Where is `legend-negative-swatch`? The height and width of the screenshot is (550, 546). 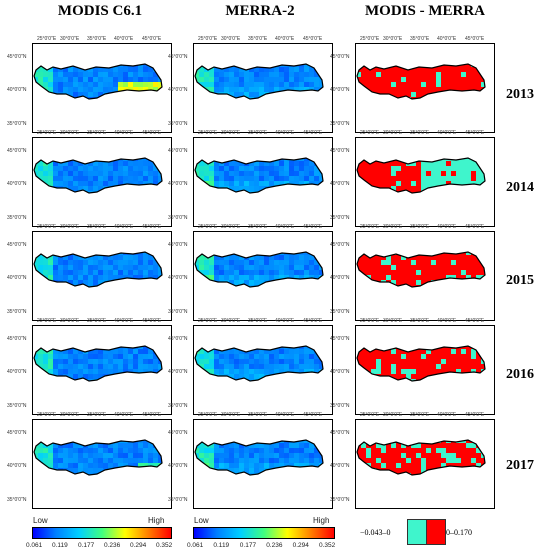
legend-negative-swatch is located at coordinates (417, 532).